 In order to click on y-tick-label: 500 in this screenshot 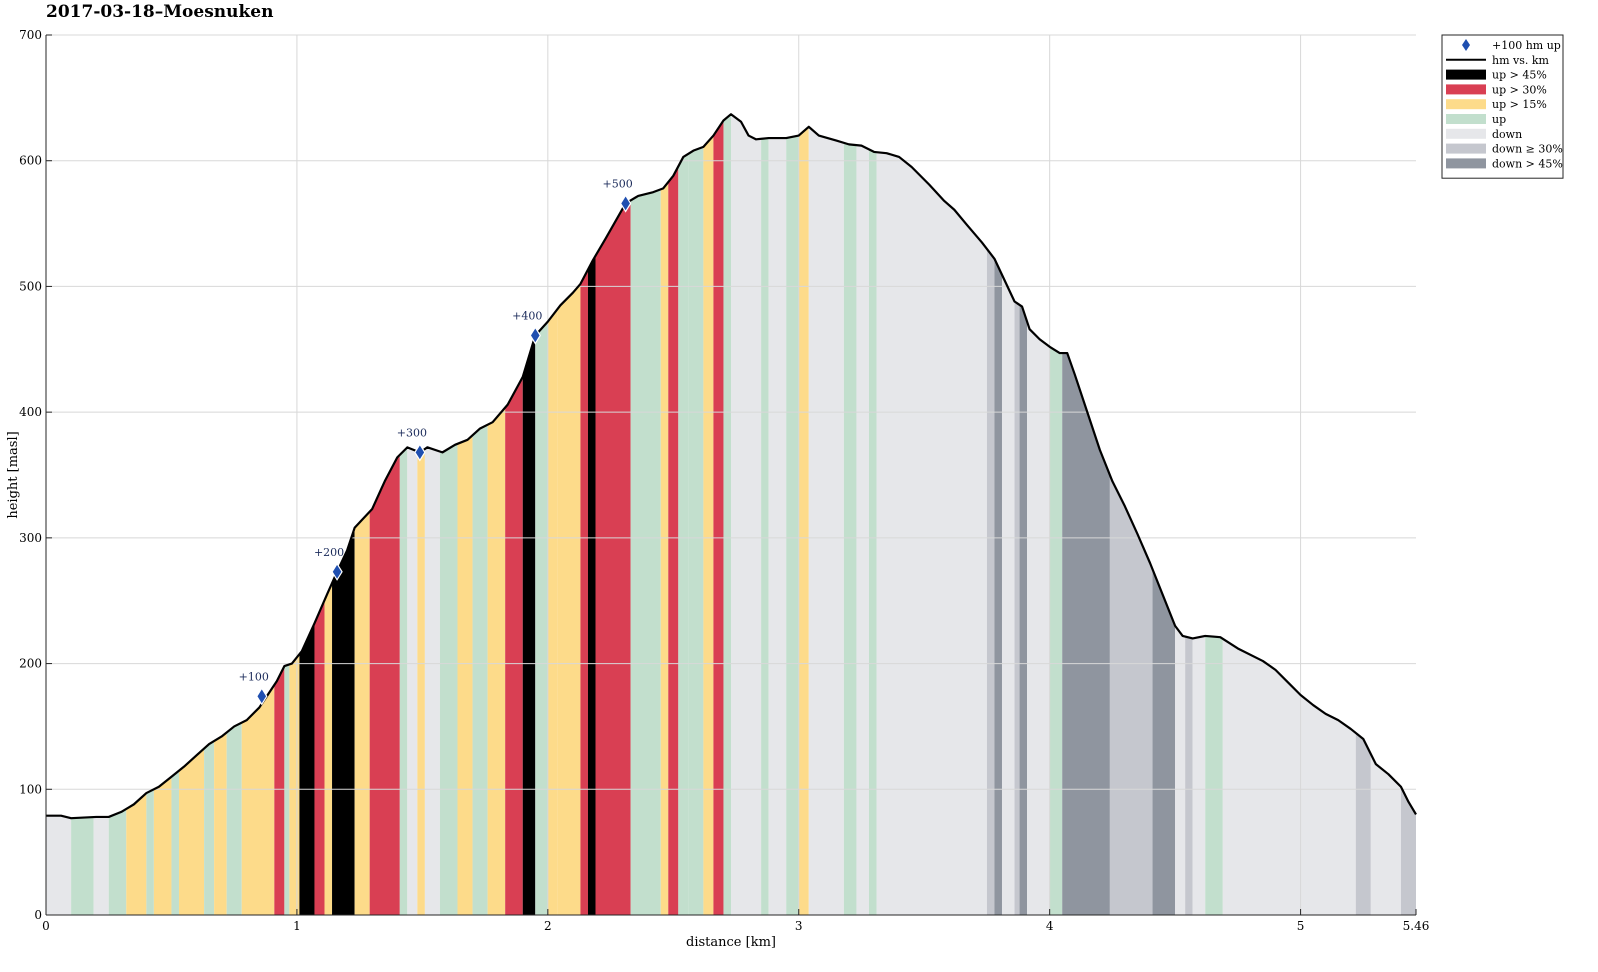, I will do `click(30, 286)`.